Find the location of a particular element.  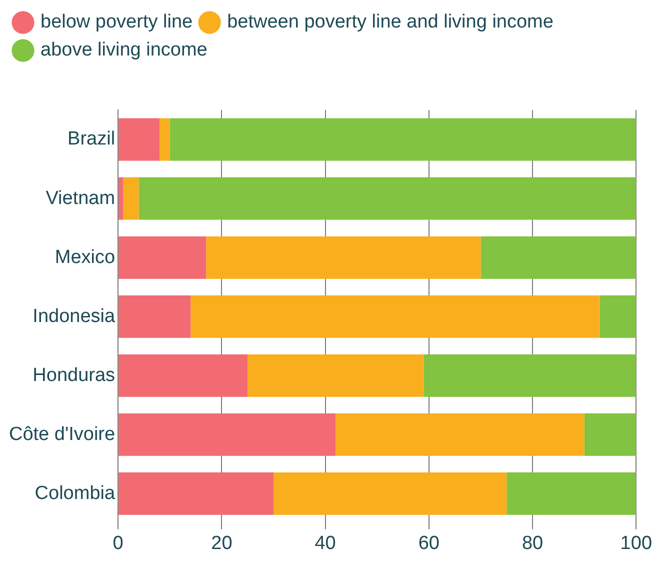

x-tick-label: 40 is located at coordinates (325, 543).